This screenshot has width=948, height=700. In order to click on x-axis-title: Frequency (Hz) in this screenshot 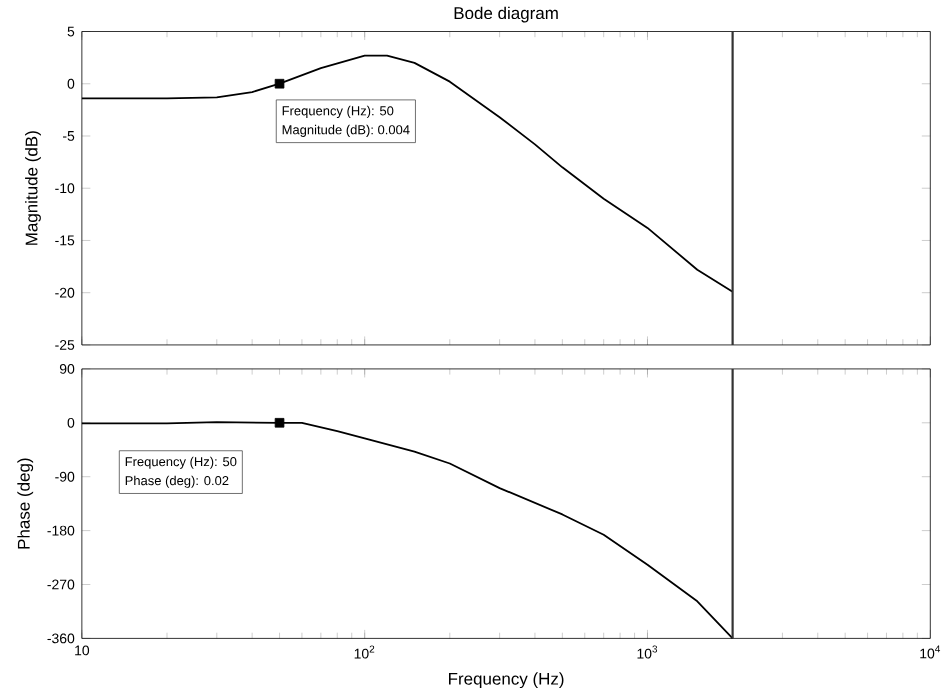, I will do `click(506, 680)`.